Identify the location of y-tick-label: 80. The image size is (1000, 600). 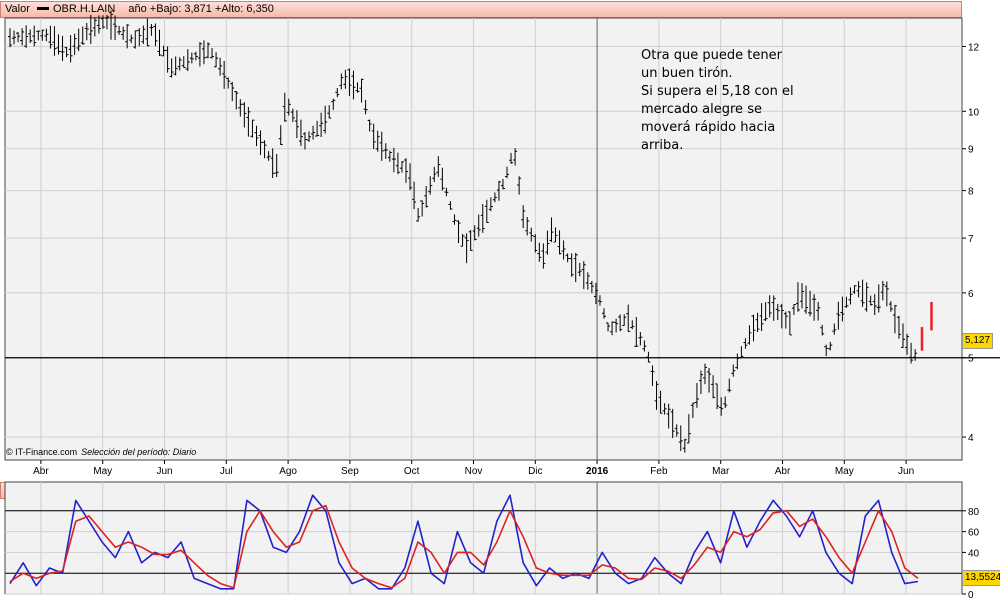
(974, 512).